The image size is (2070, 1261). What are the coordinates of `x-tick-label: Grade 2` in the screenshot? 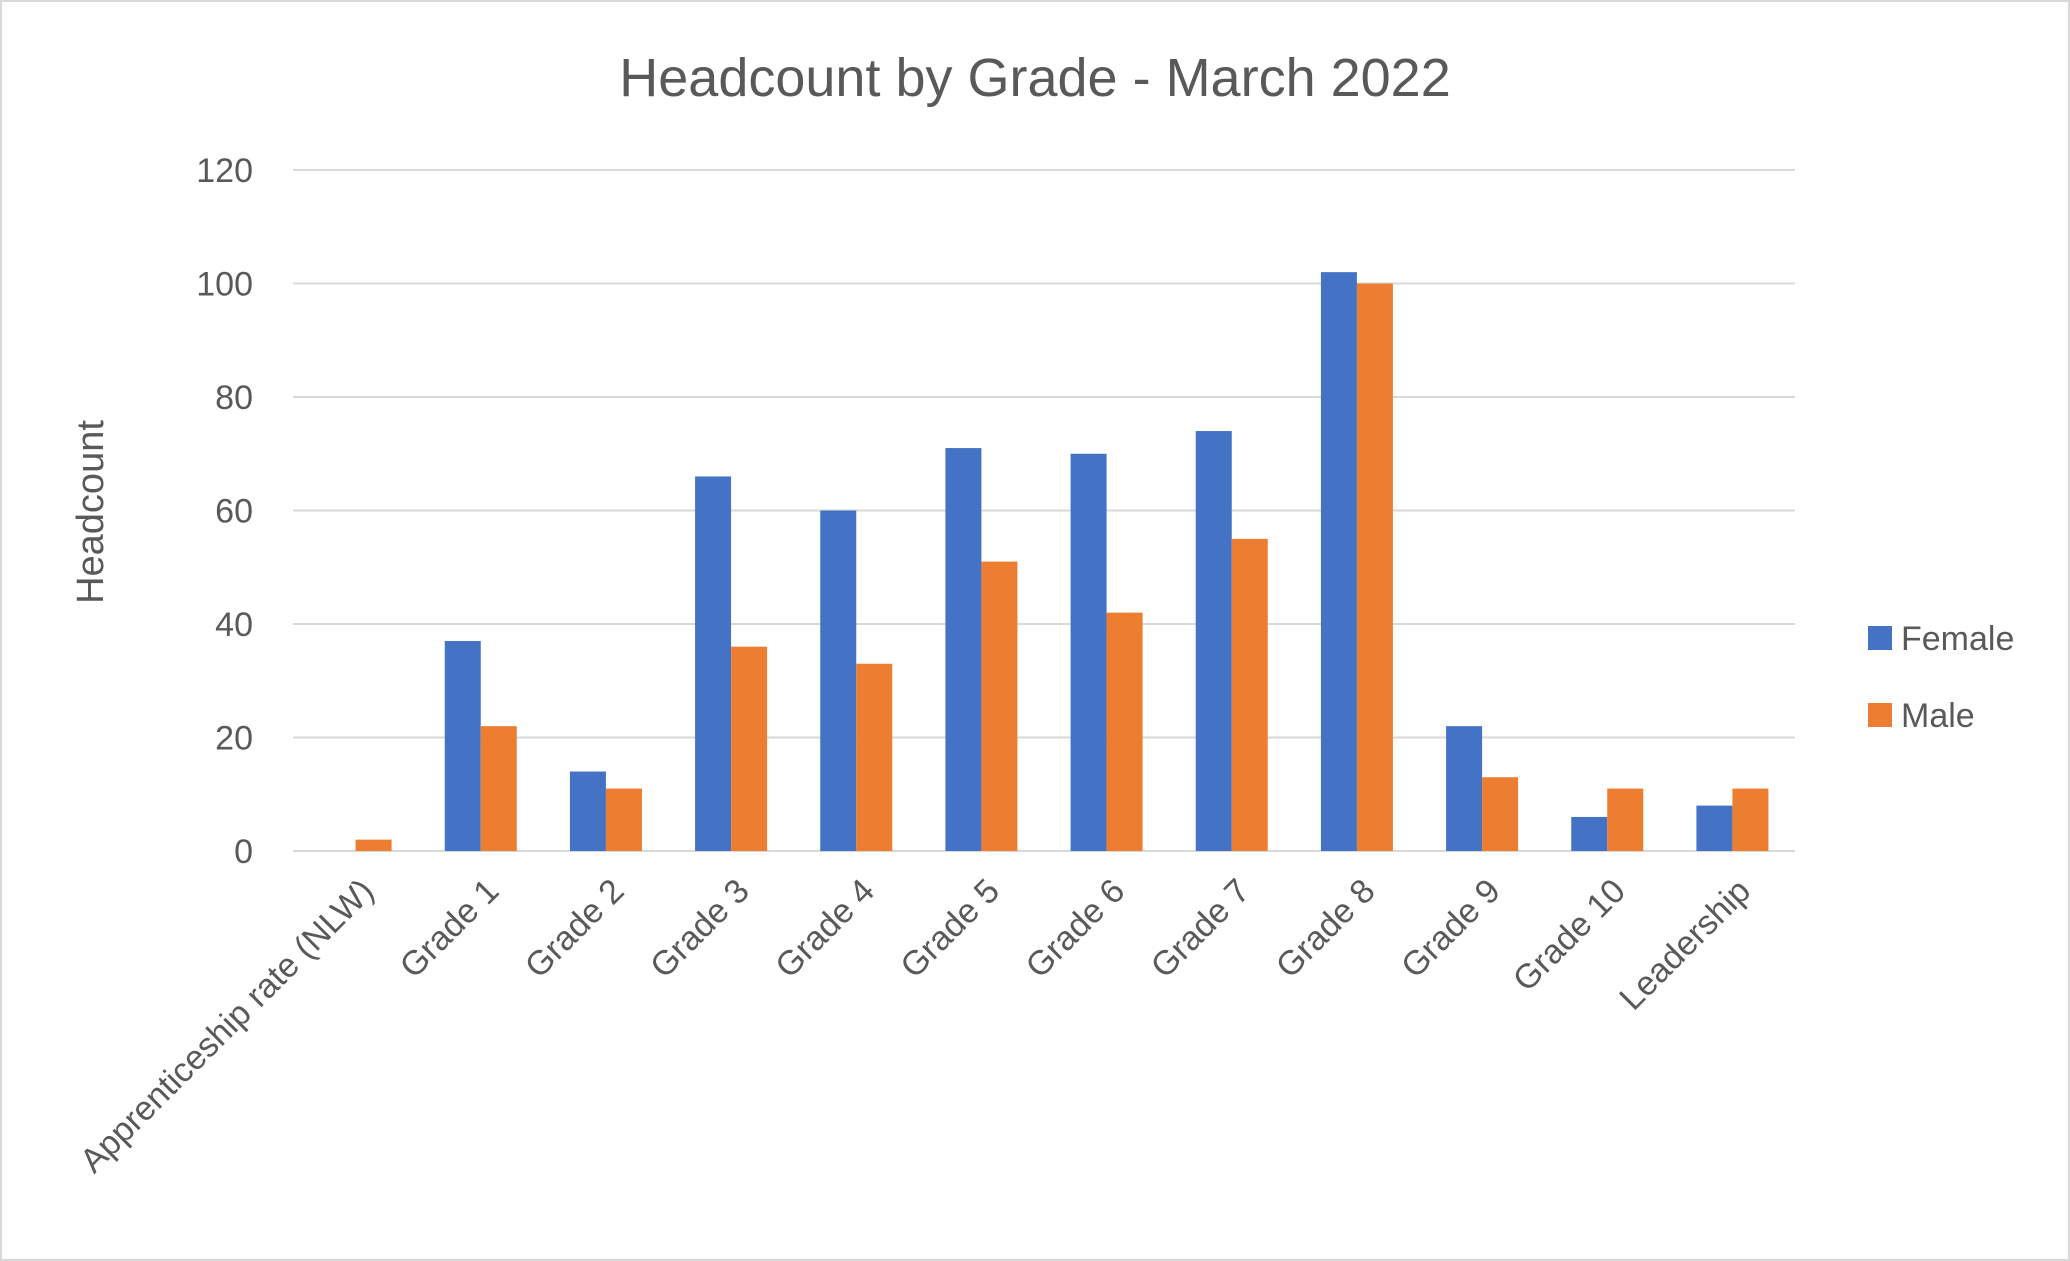 It's located at (575, 929).